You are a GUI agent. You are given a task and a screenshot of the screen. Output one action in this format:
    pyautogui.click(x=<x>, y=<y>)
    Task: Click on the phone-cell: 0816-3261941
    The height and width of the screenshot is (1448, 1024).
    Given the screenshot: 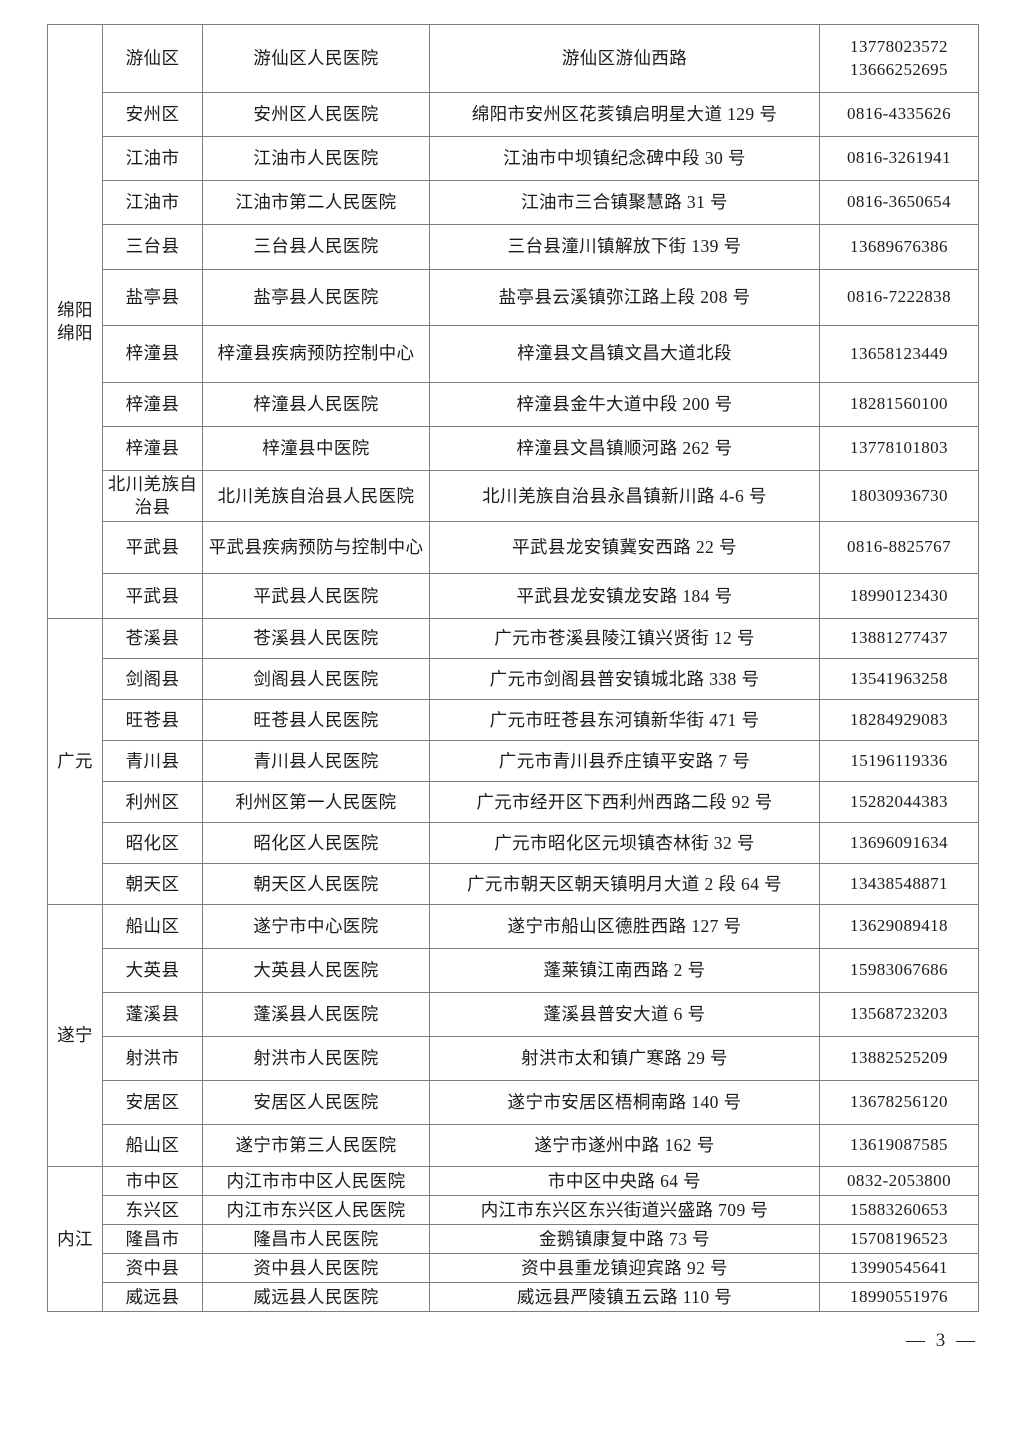 What is the action you would take?
    pyautogui.click(x=899, y=158)
    